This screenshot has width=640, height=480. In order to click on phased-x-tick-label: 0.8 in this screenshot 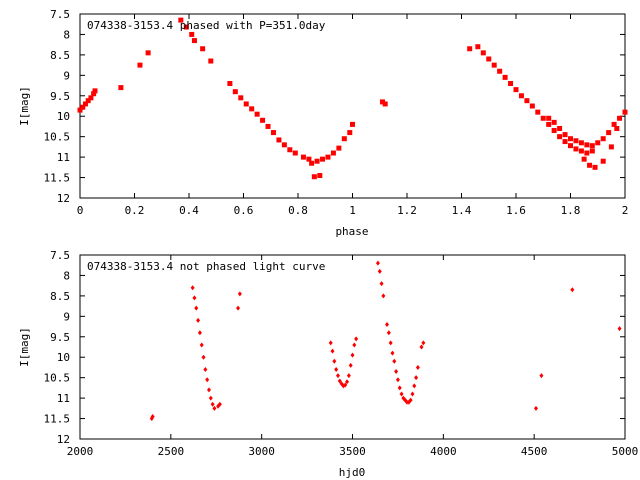, I will do `click(298, 210)`.